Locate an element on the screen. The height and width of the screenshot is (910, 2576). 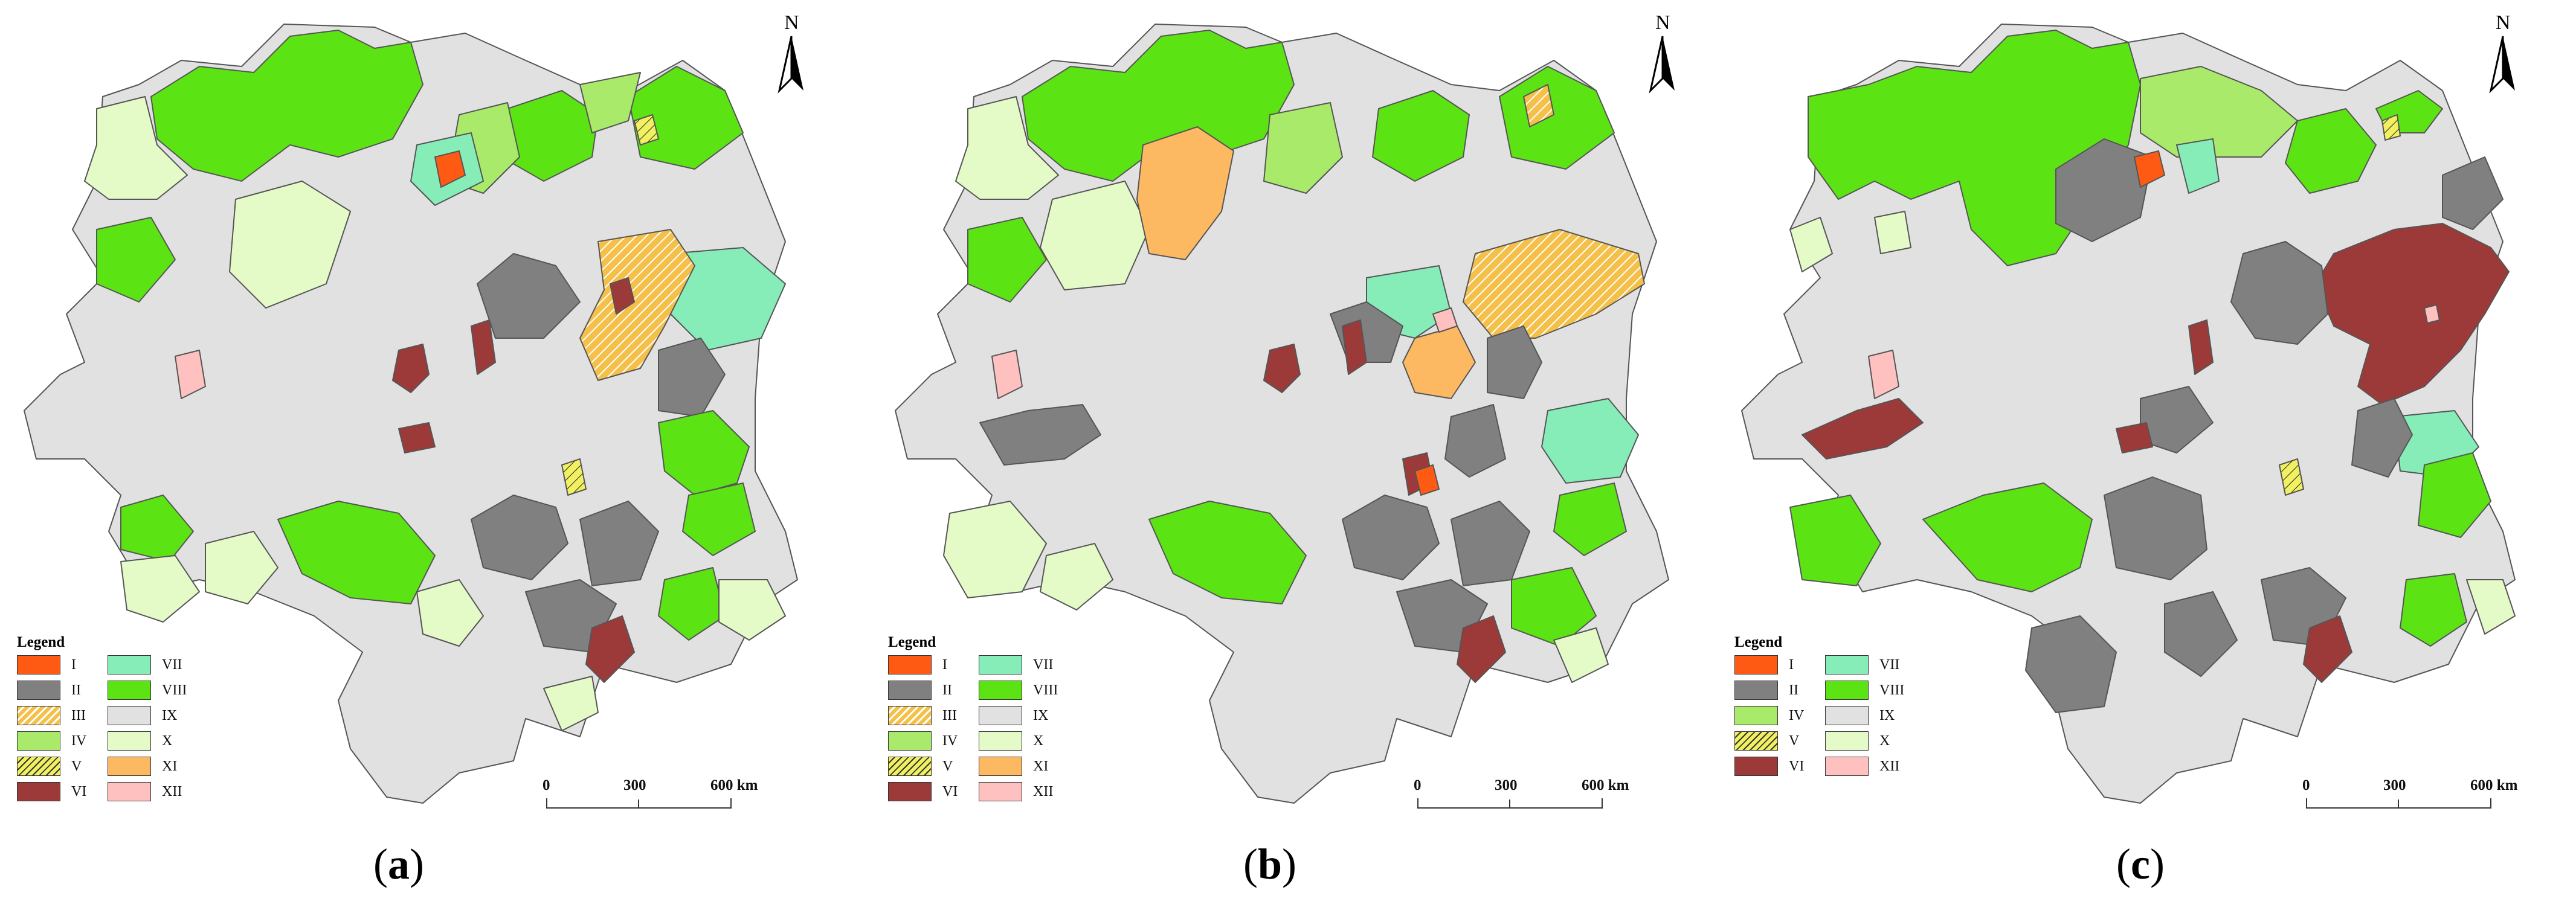
region-south-green is located at coordinates (692, 604).